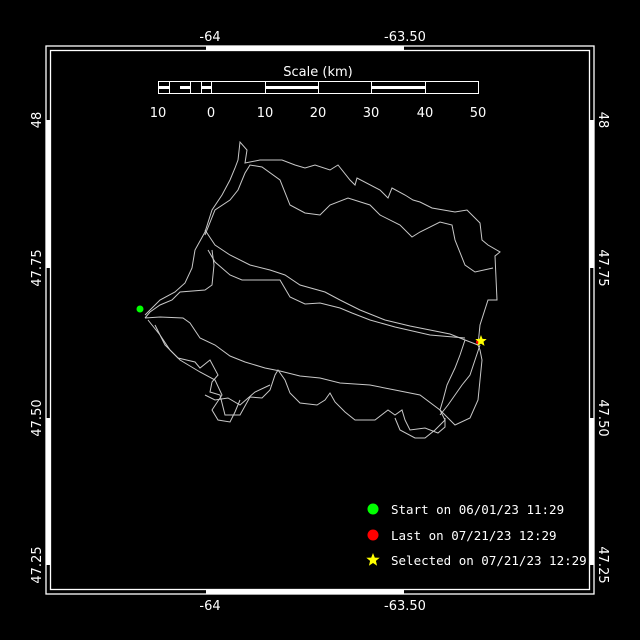  What do you see at coordinates (425, 113) in the screenshot?
I see `scale-label: 40` at bounding box center [425, 113].